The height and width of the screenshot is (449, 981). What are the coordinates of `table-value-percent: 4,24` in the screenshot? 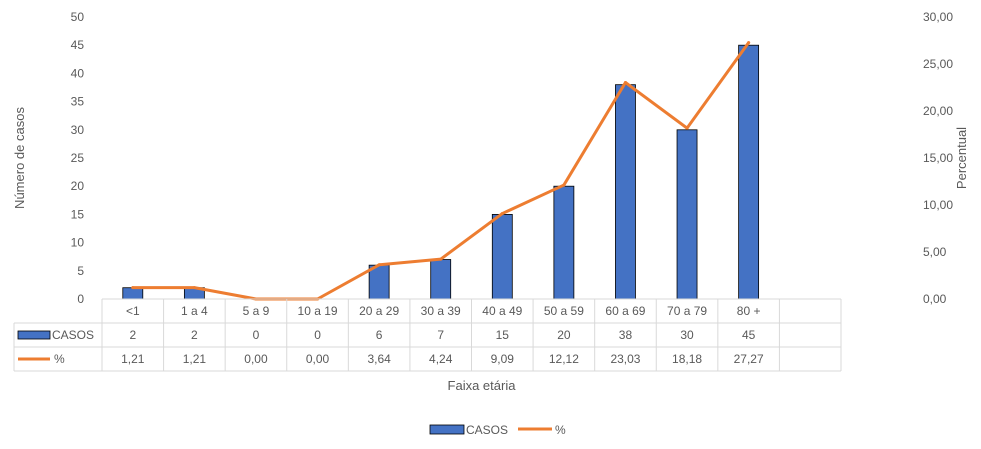 It's located at (441, 359).